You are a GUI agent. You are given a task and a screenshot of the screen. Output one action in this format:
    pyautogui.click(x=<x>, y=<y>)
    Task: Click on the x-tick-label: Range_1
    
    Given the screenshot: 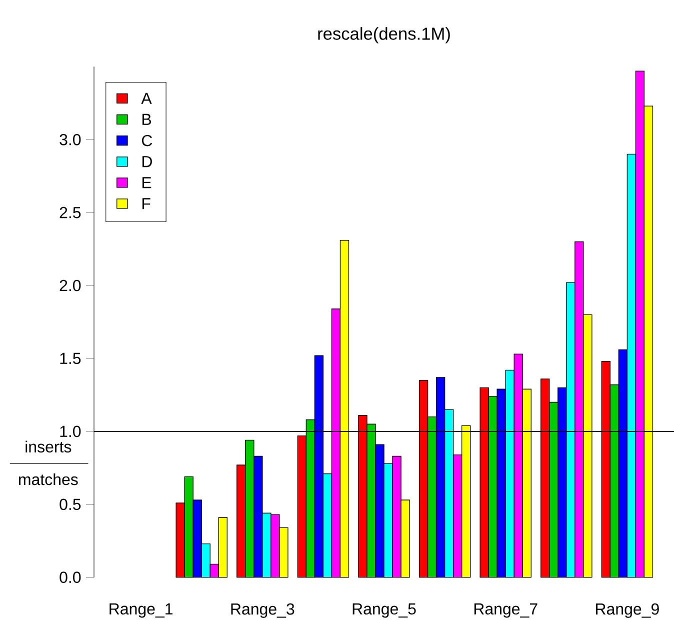 What is the action you would take?
    pyautogui.click(x=141, y=610)
    